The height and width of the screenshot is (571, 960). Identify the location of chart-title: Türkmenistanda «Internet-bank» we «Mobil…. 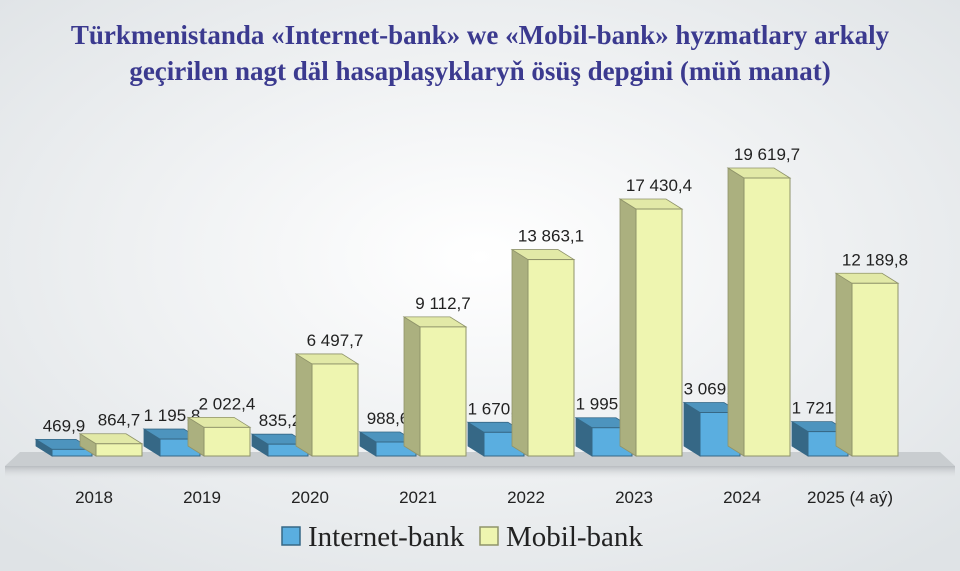
(480, 35).